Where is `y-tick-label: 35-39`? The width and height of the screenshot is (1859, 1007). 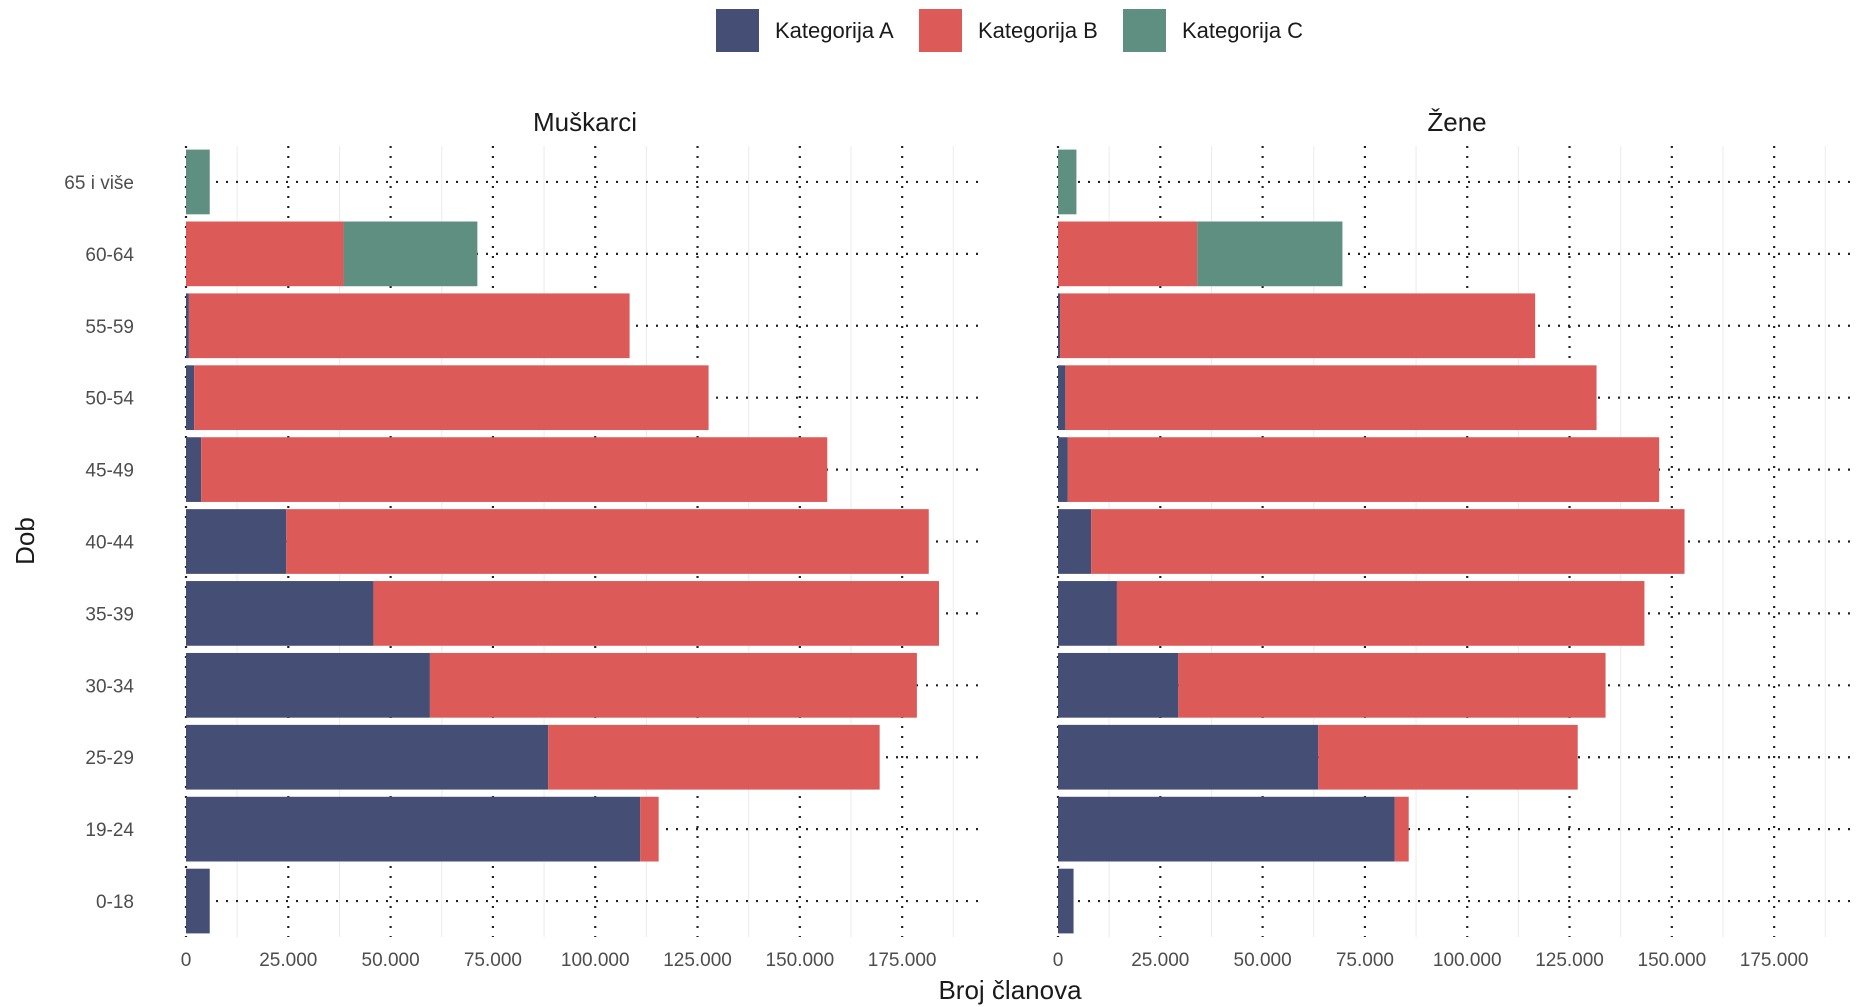
y-tick-label: 35-39 is located at coordinates (109, 614).